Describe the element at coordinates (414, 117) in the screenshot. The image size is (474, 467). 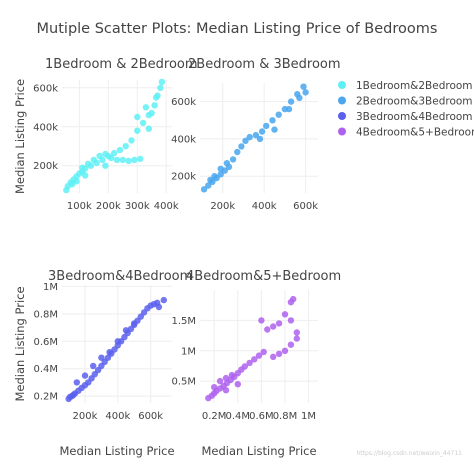
I see `legend-item: 3Bedroom&4Bedroom` at that location.